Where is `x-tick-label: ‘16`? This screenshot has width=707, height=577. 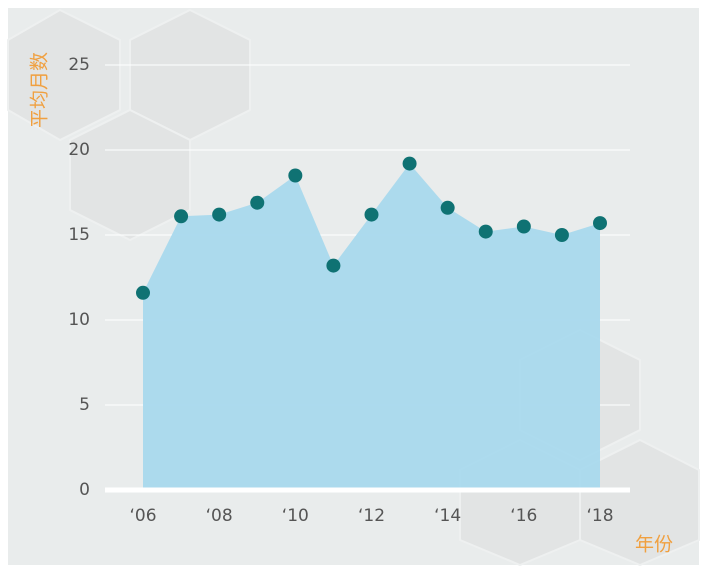
x-tick-label: ‘16 is located at coordinates (523, 516).